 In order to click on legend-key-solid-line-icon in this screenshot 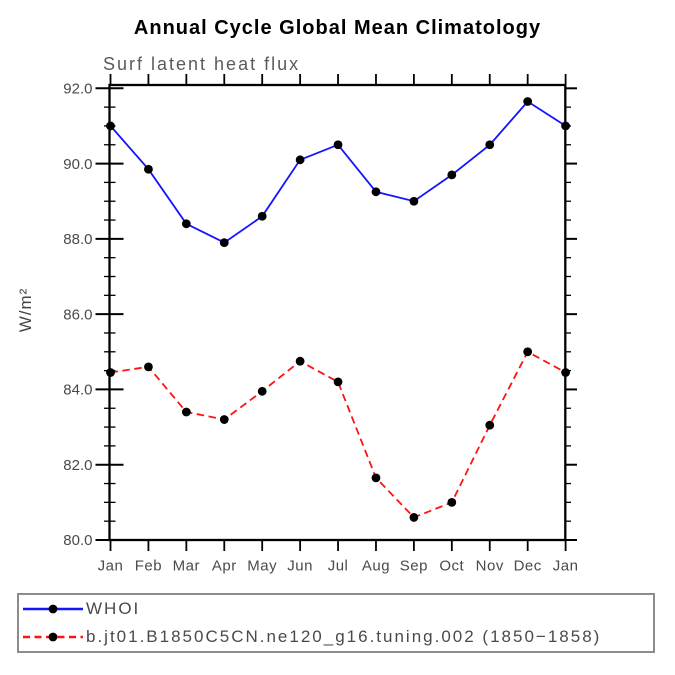, I will do `click(53, 609)`.